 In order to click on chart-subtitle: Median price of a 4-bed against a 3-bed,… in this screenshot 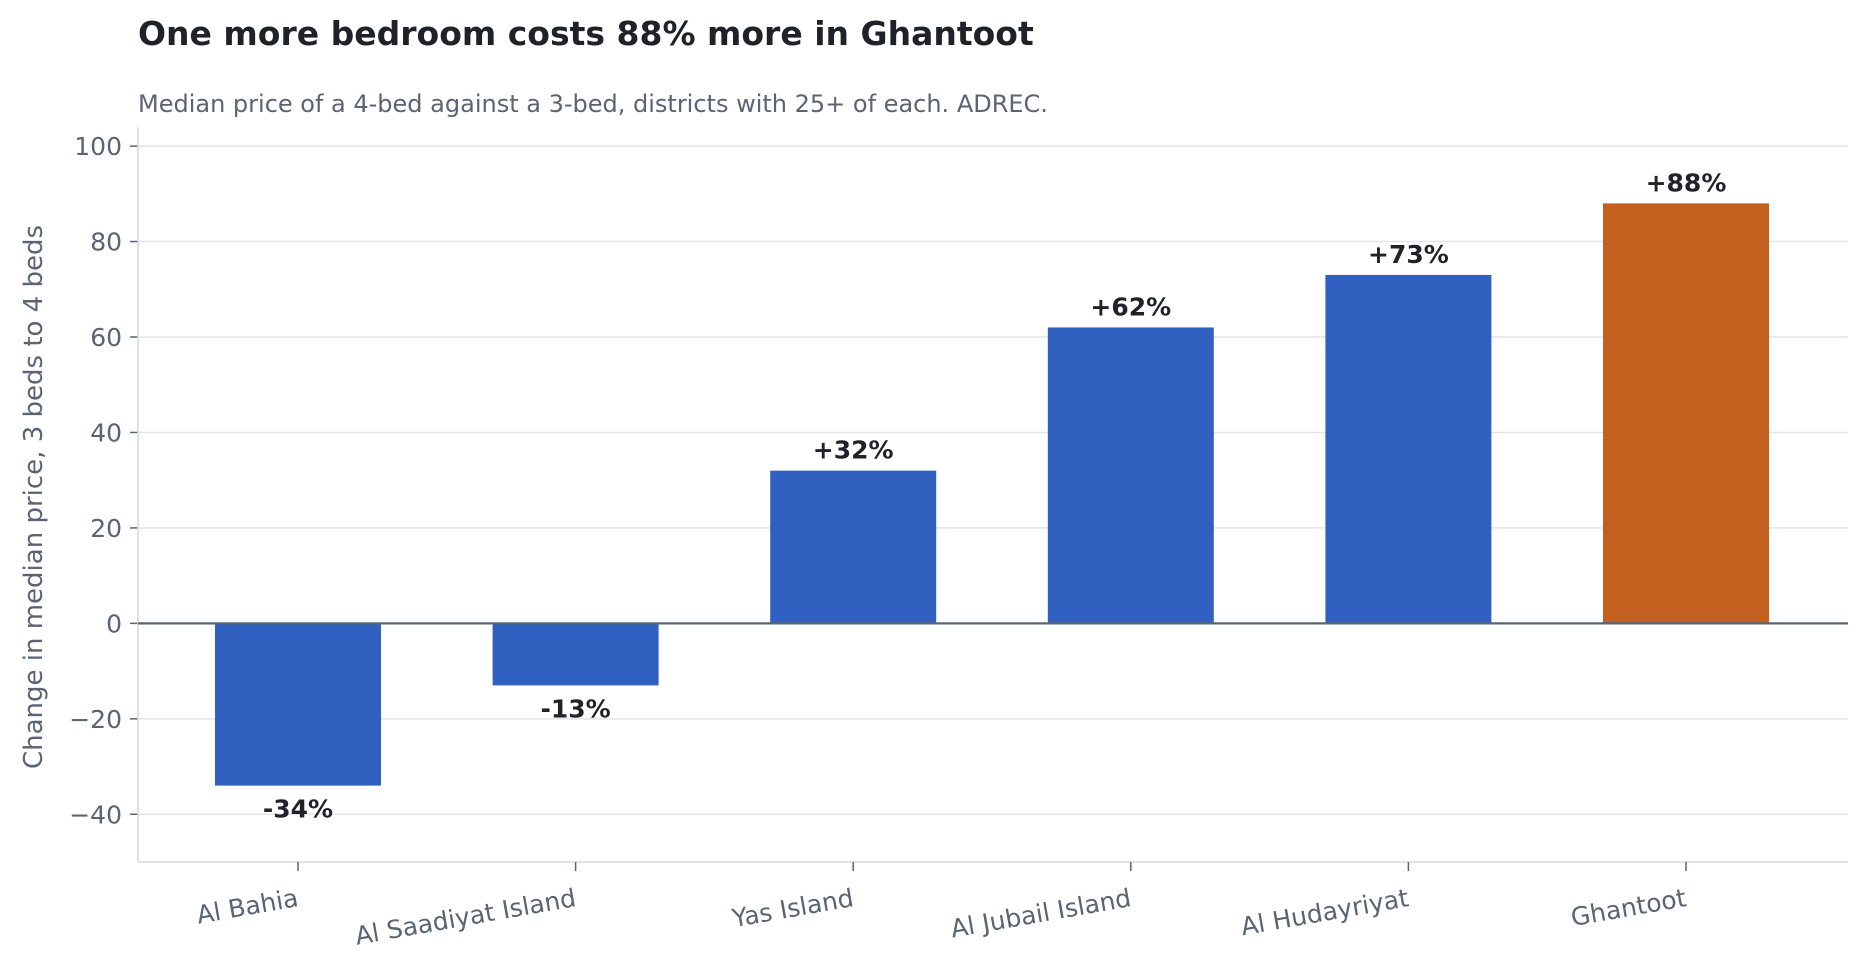, I will do `click(593, 104)`.